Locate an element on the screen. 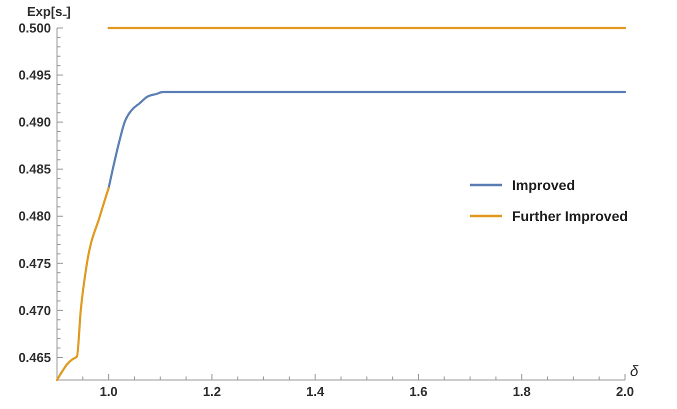 The image size is (677, 409). y-tick-label: 0.480 is located at coordinates (34, 216).